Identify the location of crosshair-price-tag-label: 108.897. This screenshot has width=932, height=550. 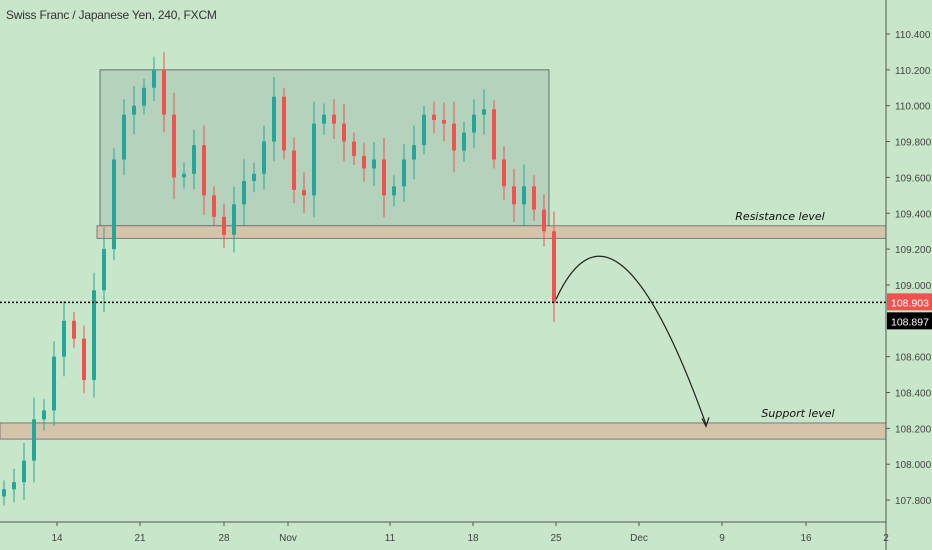
(910, 322).